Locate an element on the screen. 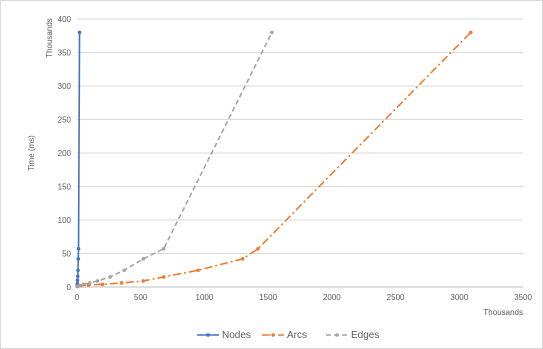 Image resolution: width=543 pixels, height=349 pixels. y-tick-label: 400 is located at coordinates (65, 19).